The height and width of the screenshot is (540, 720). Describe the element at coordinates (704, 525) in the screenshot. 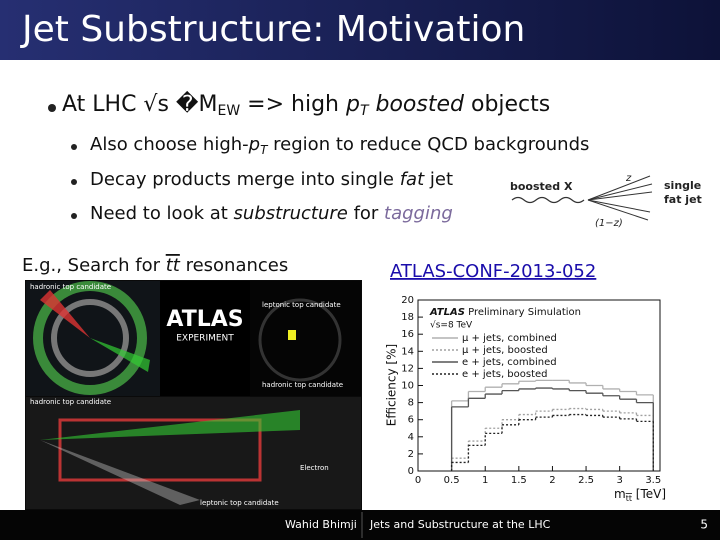

I see `page-number: 5` at that location.